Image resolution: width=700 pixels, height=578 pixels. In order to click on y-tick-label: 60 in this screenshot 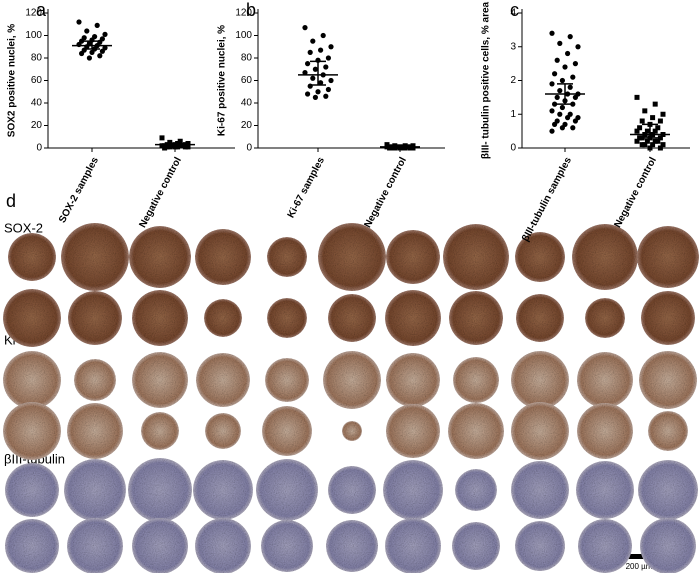, I will do `click(247, 80)`.